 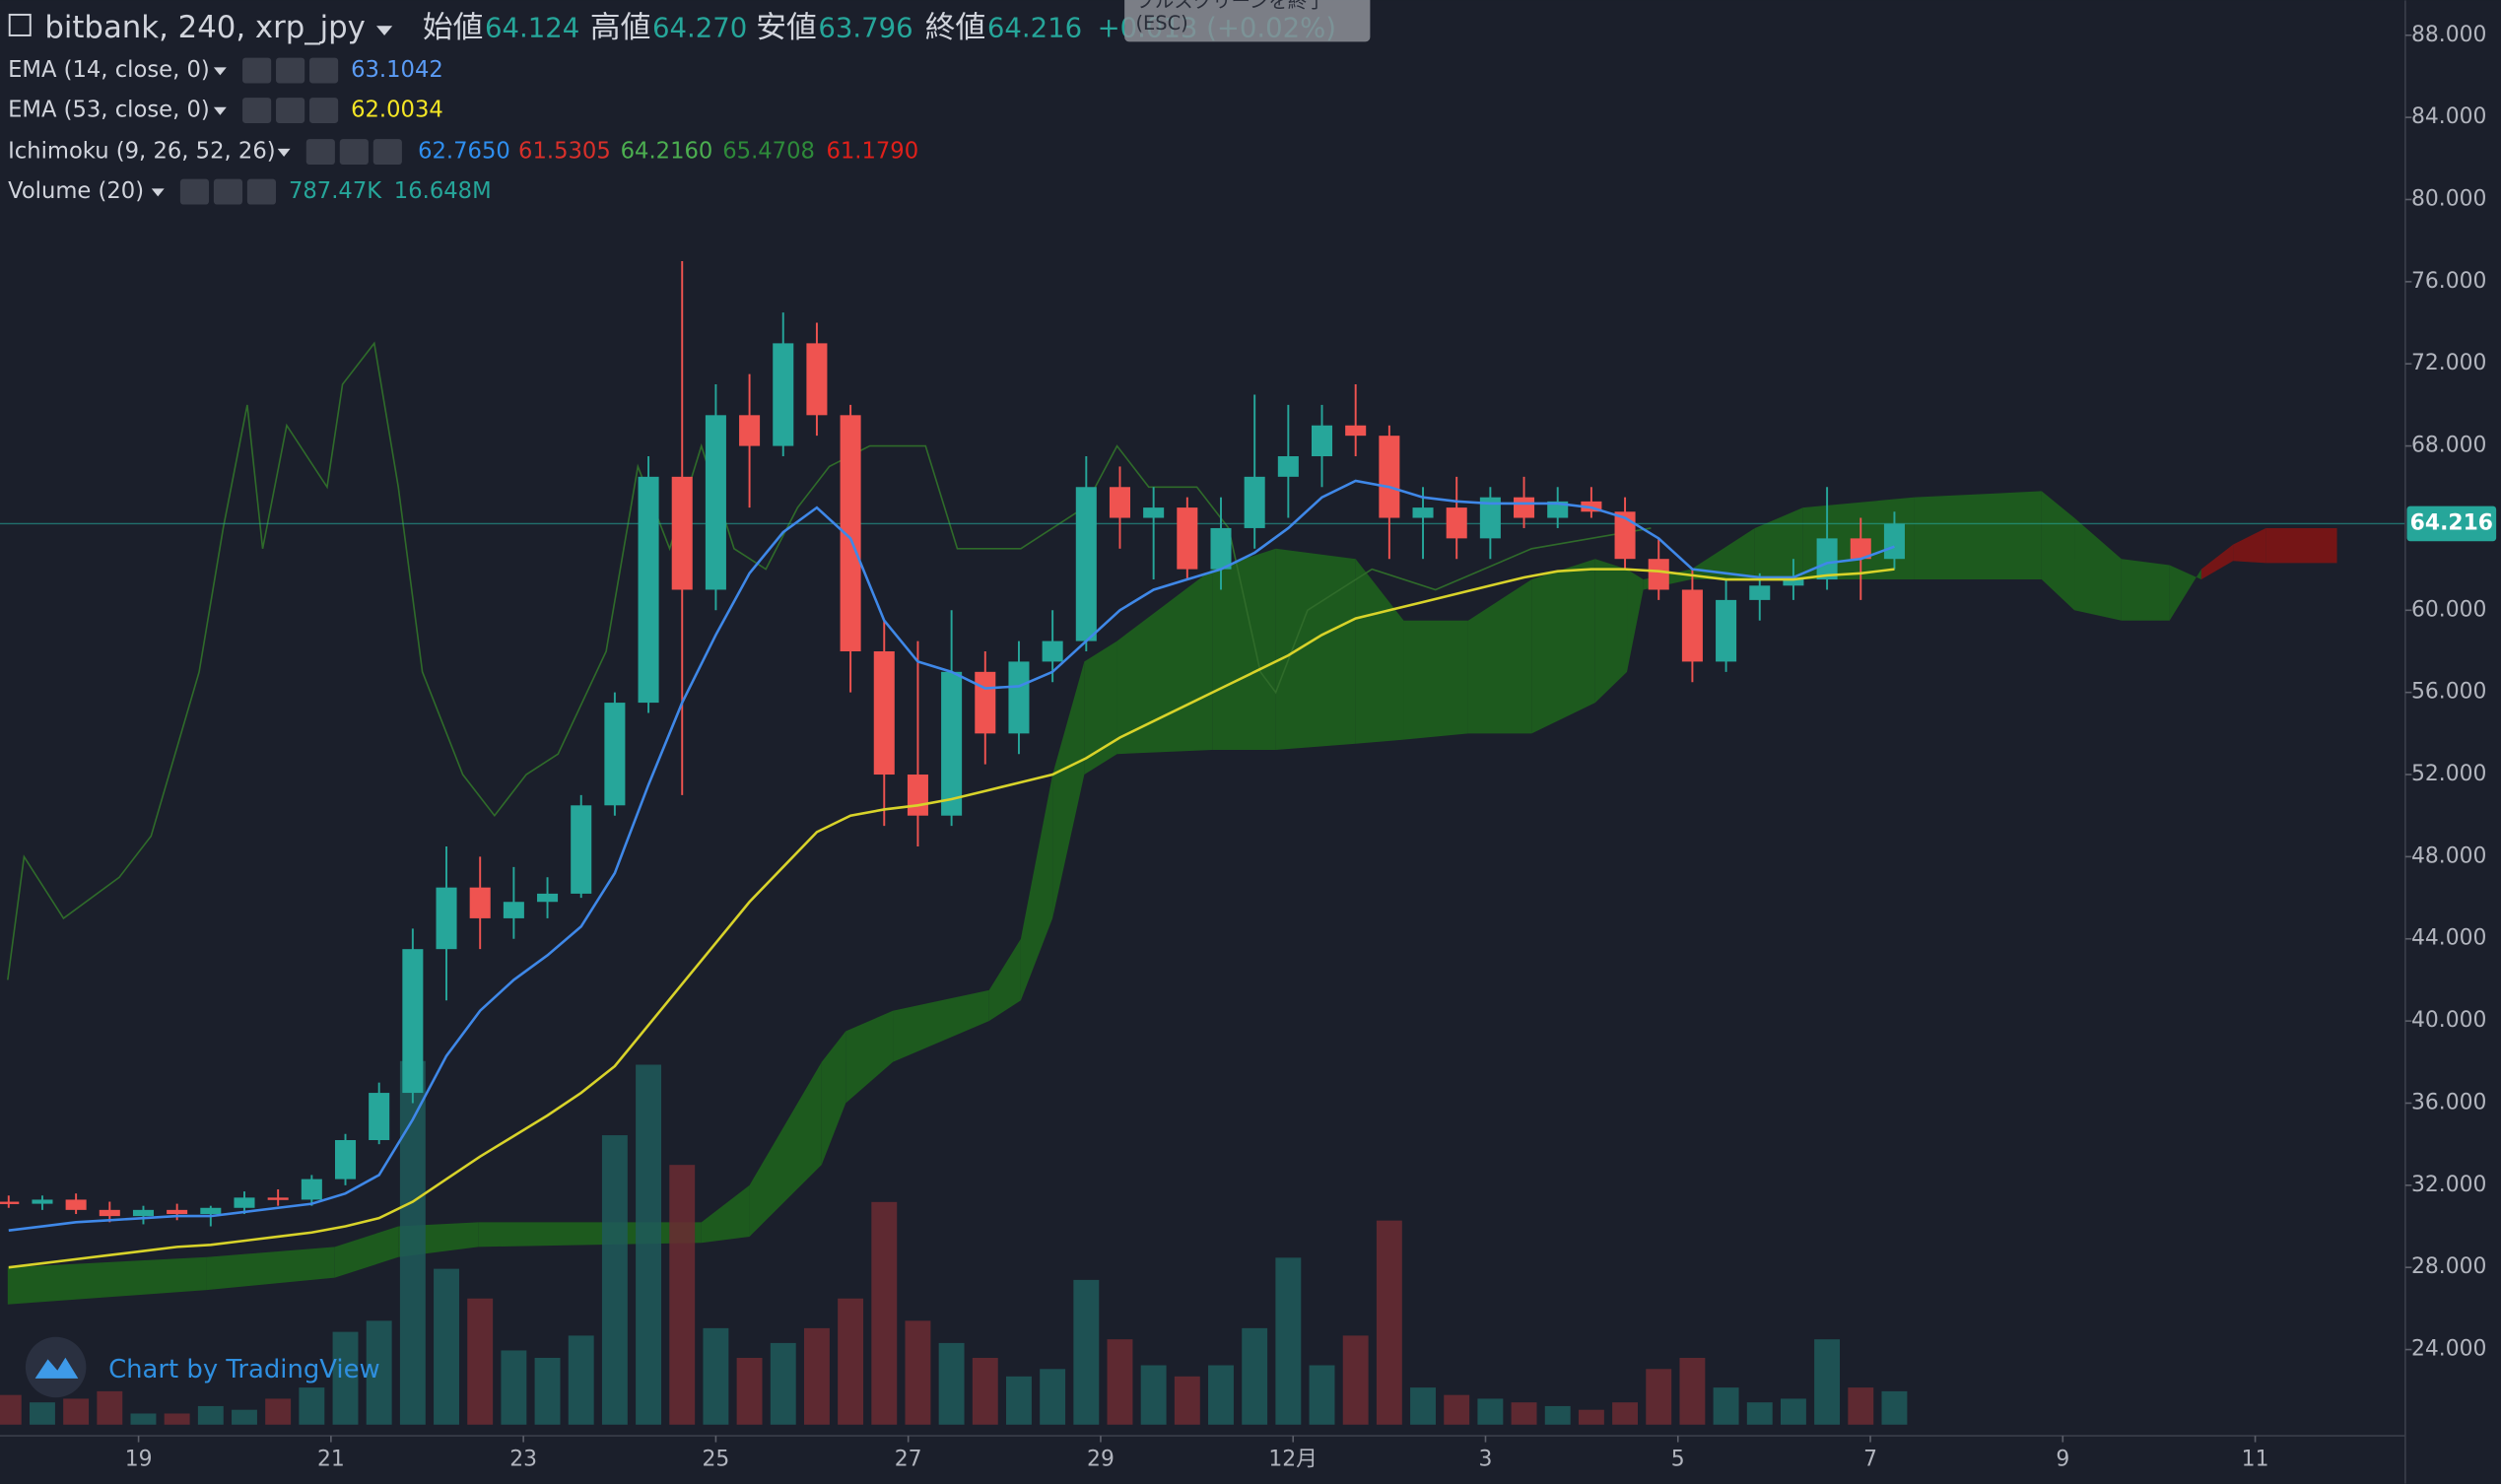 What do you see at coordinates (1870, 1459) in the screenshot?
I see `x-tick-label: 7` at bounding box center [1870, 1459].